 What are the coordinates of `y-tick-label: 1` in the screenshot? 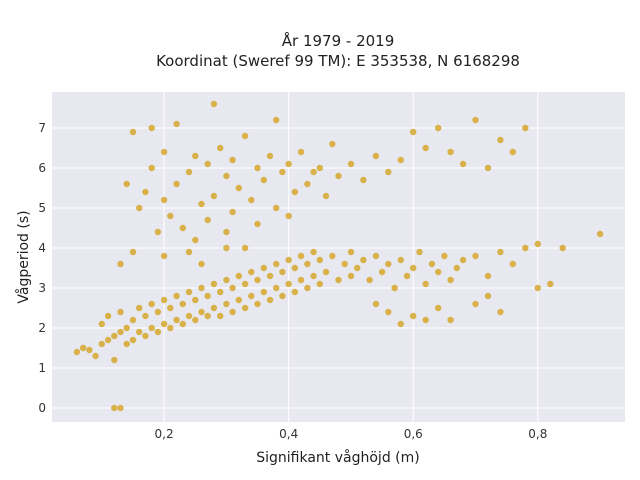 It's located at (42, 368).